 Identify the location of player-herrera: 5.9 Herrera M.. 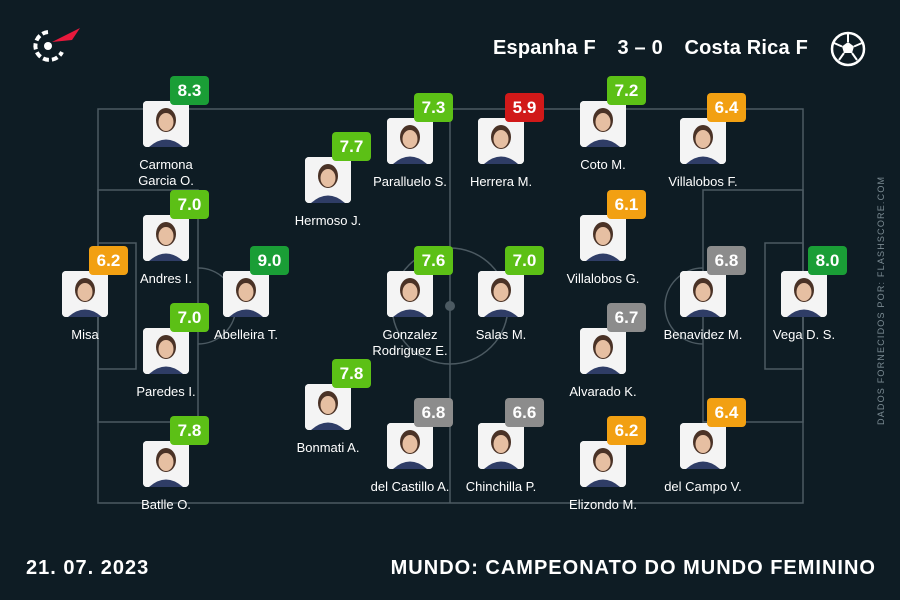
(501, 147).